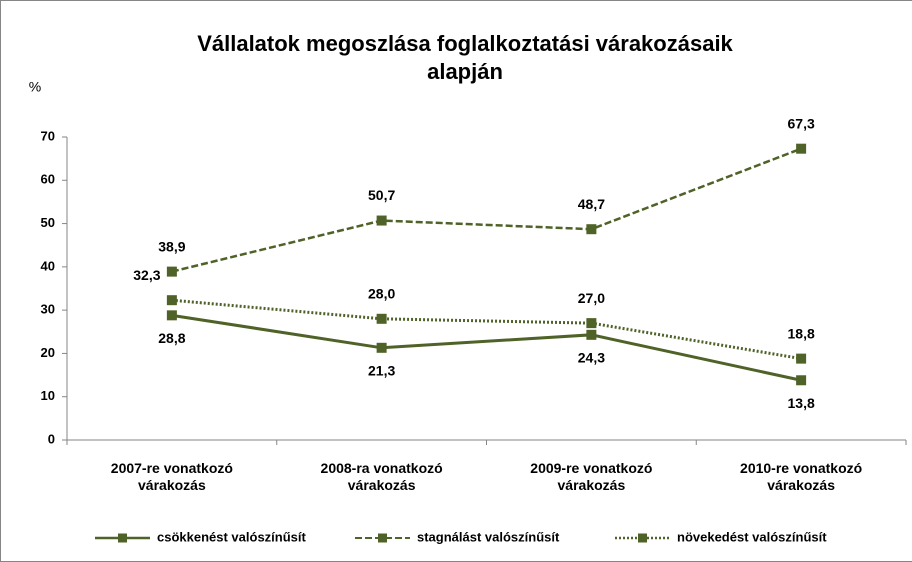 The image size is (912, 562). Describe the element at coordinates (48, 309) in the screenshot. I see `y-tick-label: 30` at that location.